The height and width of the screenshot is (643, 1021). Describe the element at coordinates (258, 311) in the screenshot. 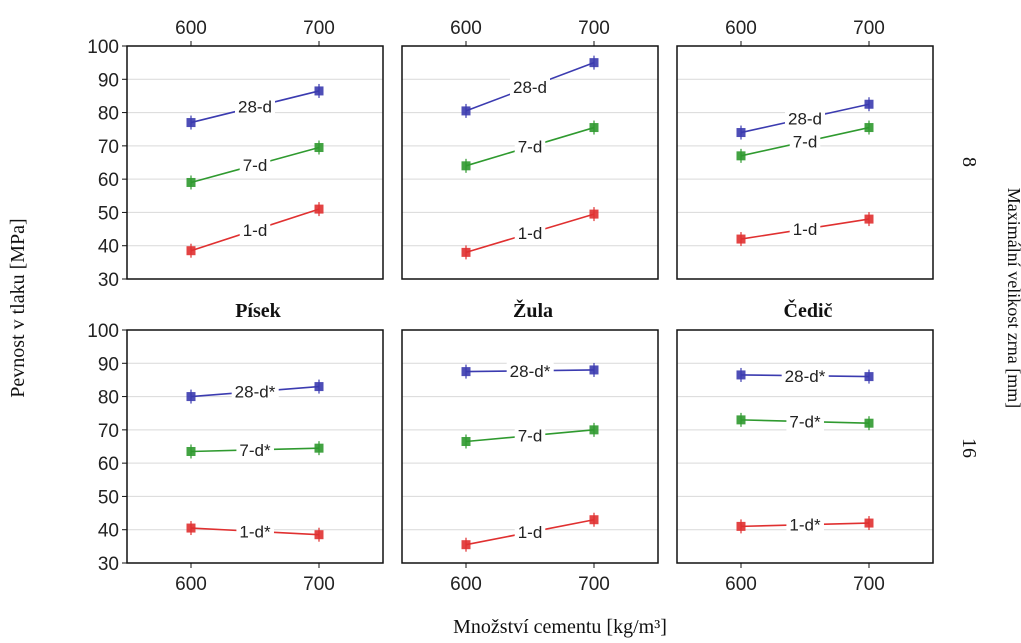

I see `column-title-pisek: Písek` at that location.